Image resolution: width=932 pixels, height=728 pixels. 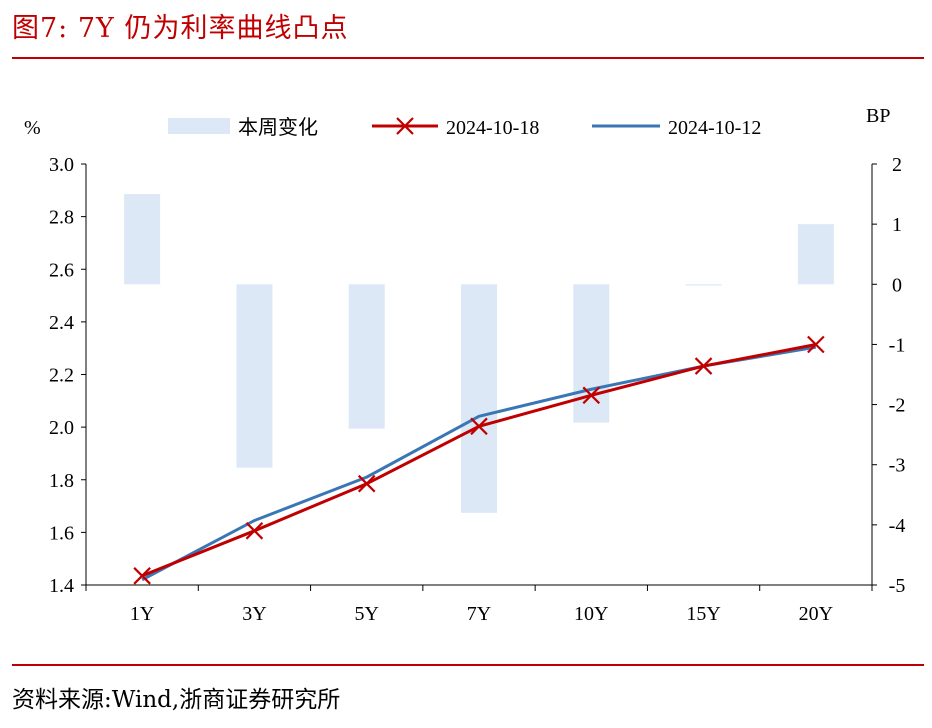 I want to click on left-tick-label: 1.8, so click(x=61, y=481).